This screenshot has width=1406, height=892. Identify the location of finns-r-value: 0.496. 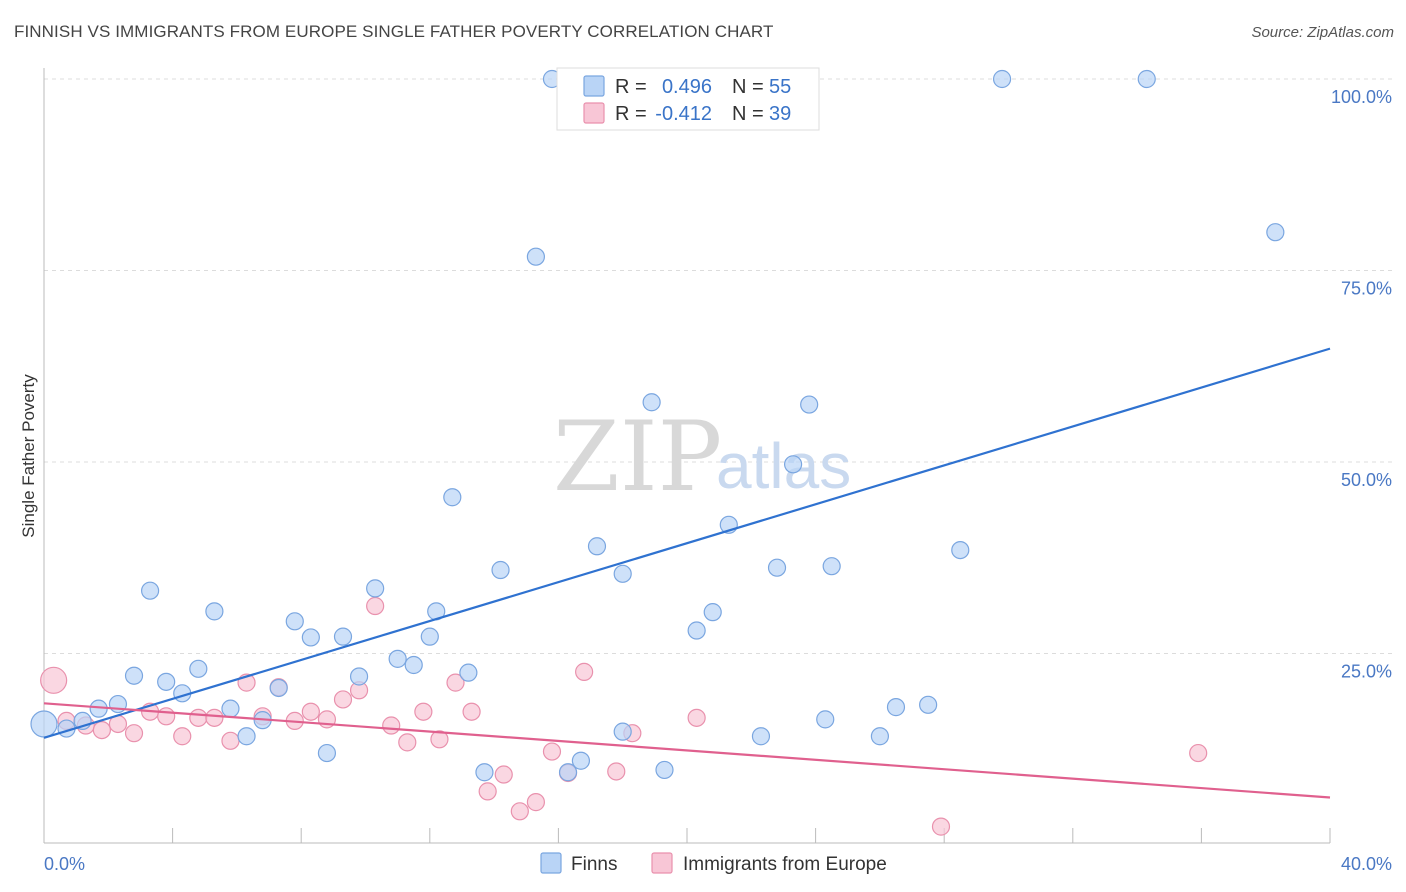
(687, 87).